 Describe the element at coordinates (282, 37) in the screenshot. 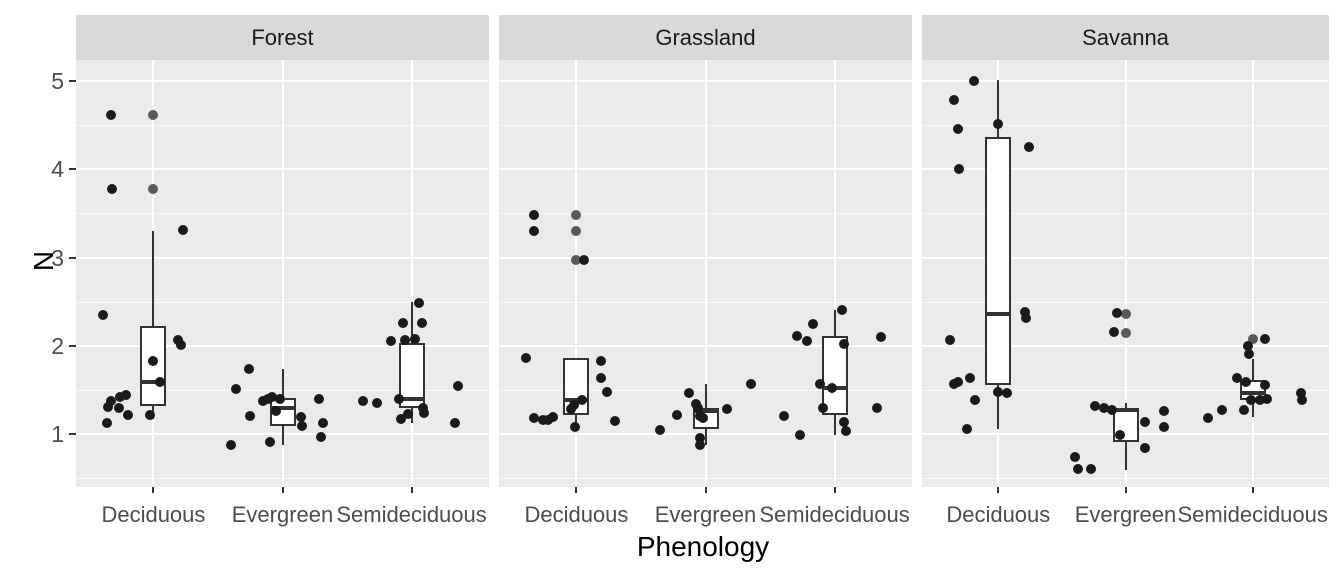

I see `facet-strip-label: Forest` at that location.